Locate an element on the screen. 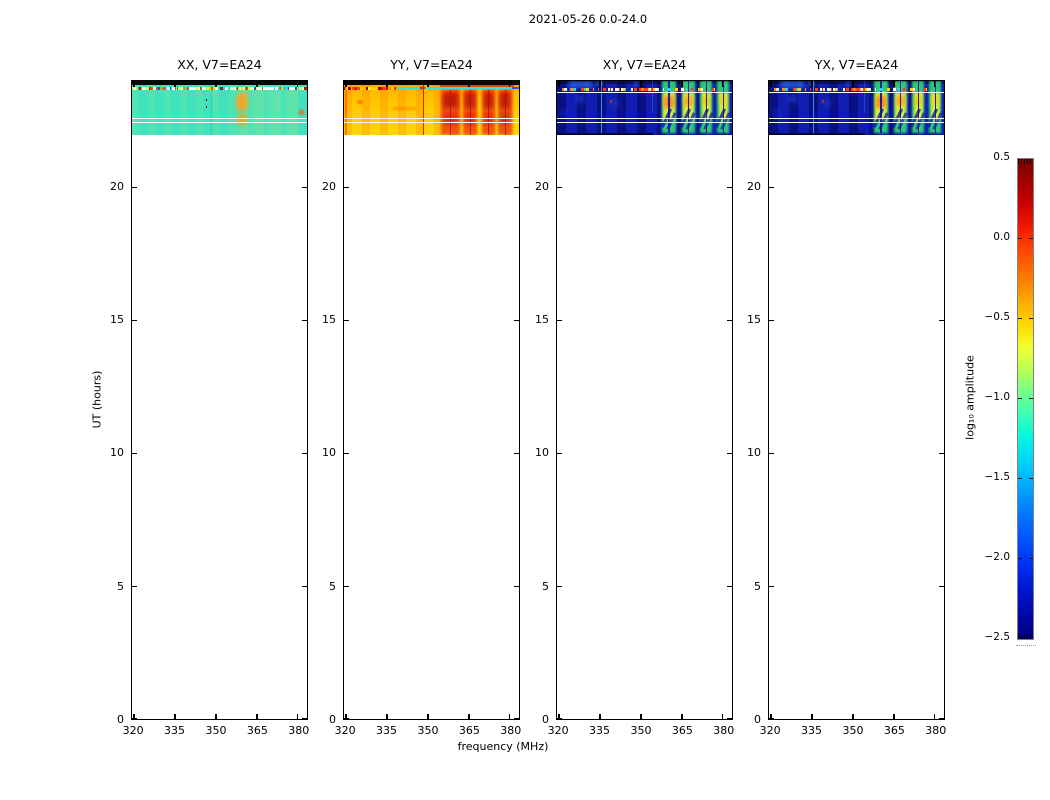  panel-title-xy: XY, V7=EA24 is located at coordinates (644, 64).